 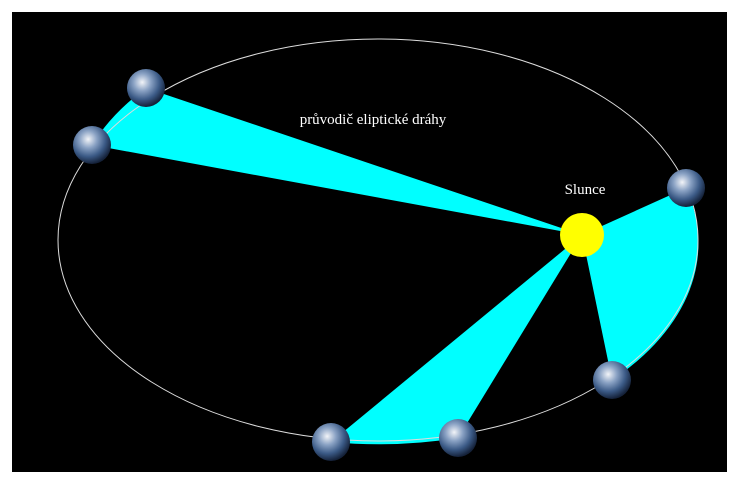 What do you see at coordinates (582, 235) in the screenshot?
I see `sun` at bounding box center [582, 235].